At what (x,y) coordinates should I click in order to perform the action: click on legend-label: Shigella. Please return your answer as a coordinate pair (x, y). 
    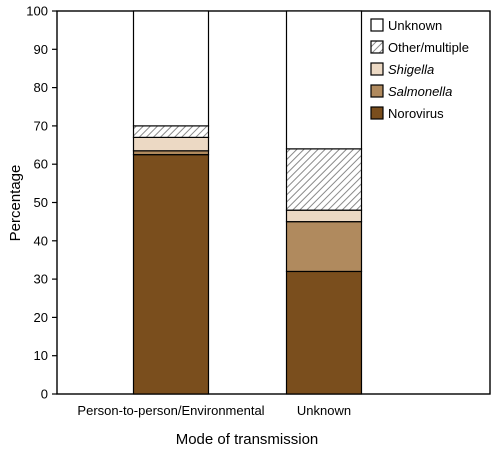
    Looking at the image, I should click on (411, 69).